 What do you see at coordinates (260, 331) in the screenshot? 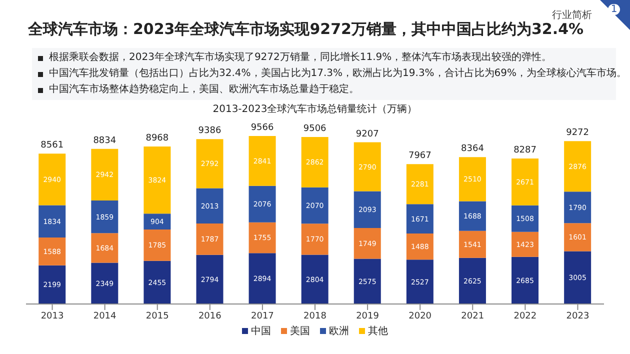
I see `legend-label: 中国` at bounding box center [260, 331].